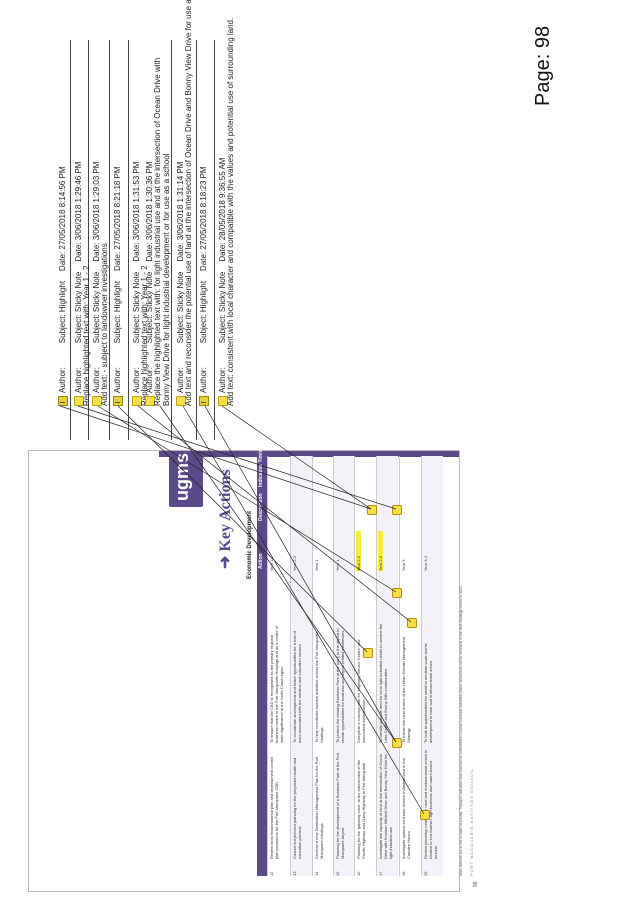 This screenshot has width=630, height=907. Describe the element at coordinates (309, 454) in the screenshot. I see `side-band` at that location.